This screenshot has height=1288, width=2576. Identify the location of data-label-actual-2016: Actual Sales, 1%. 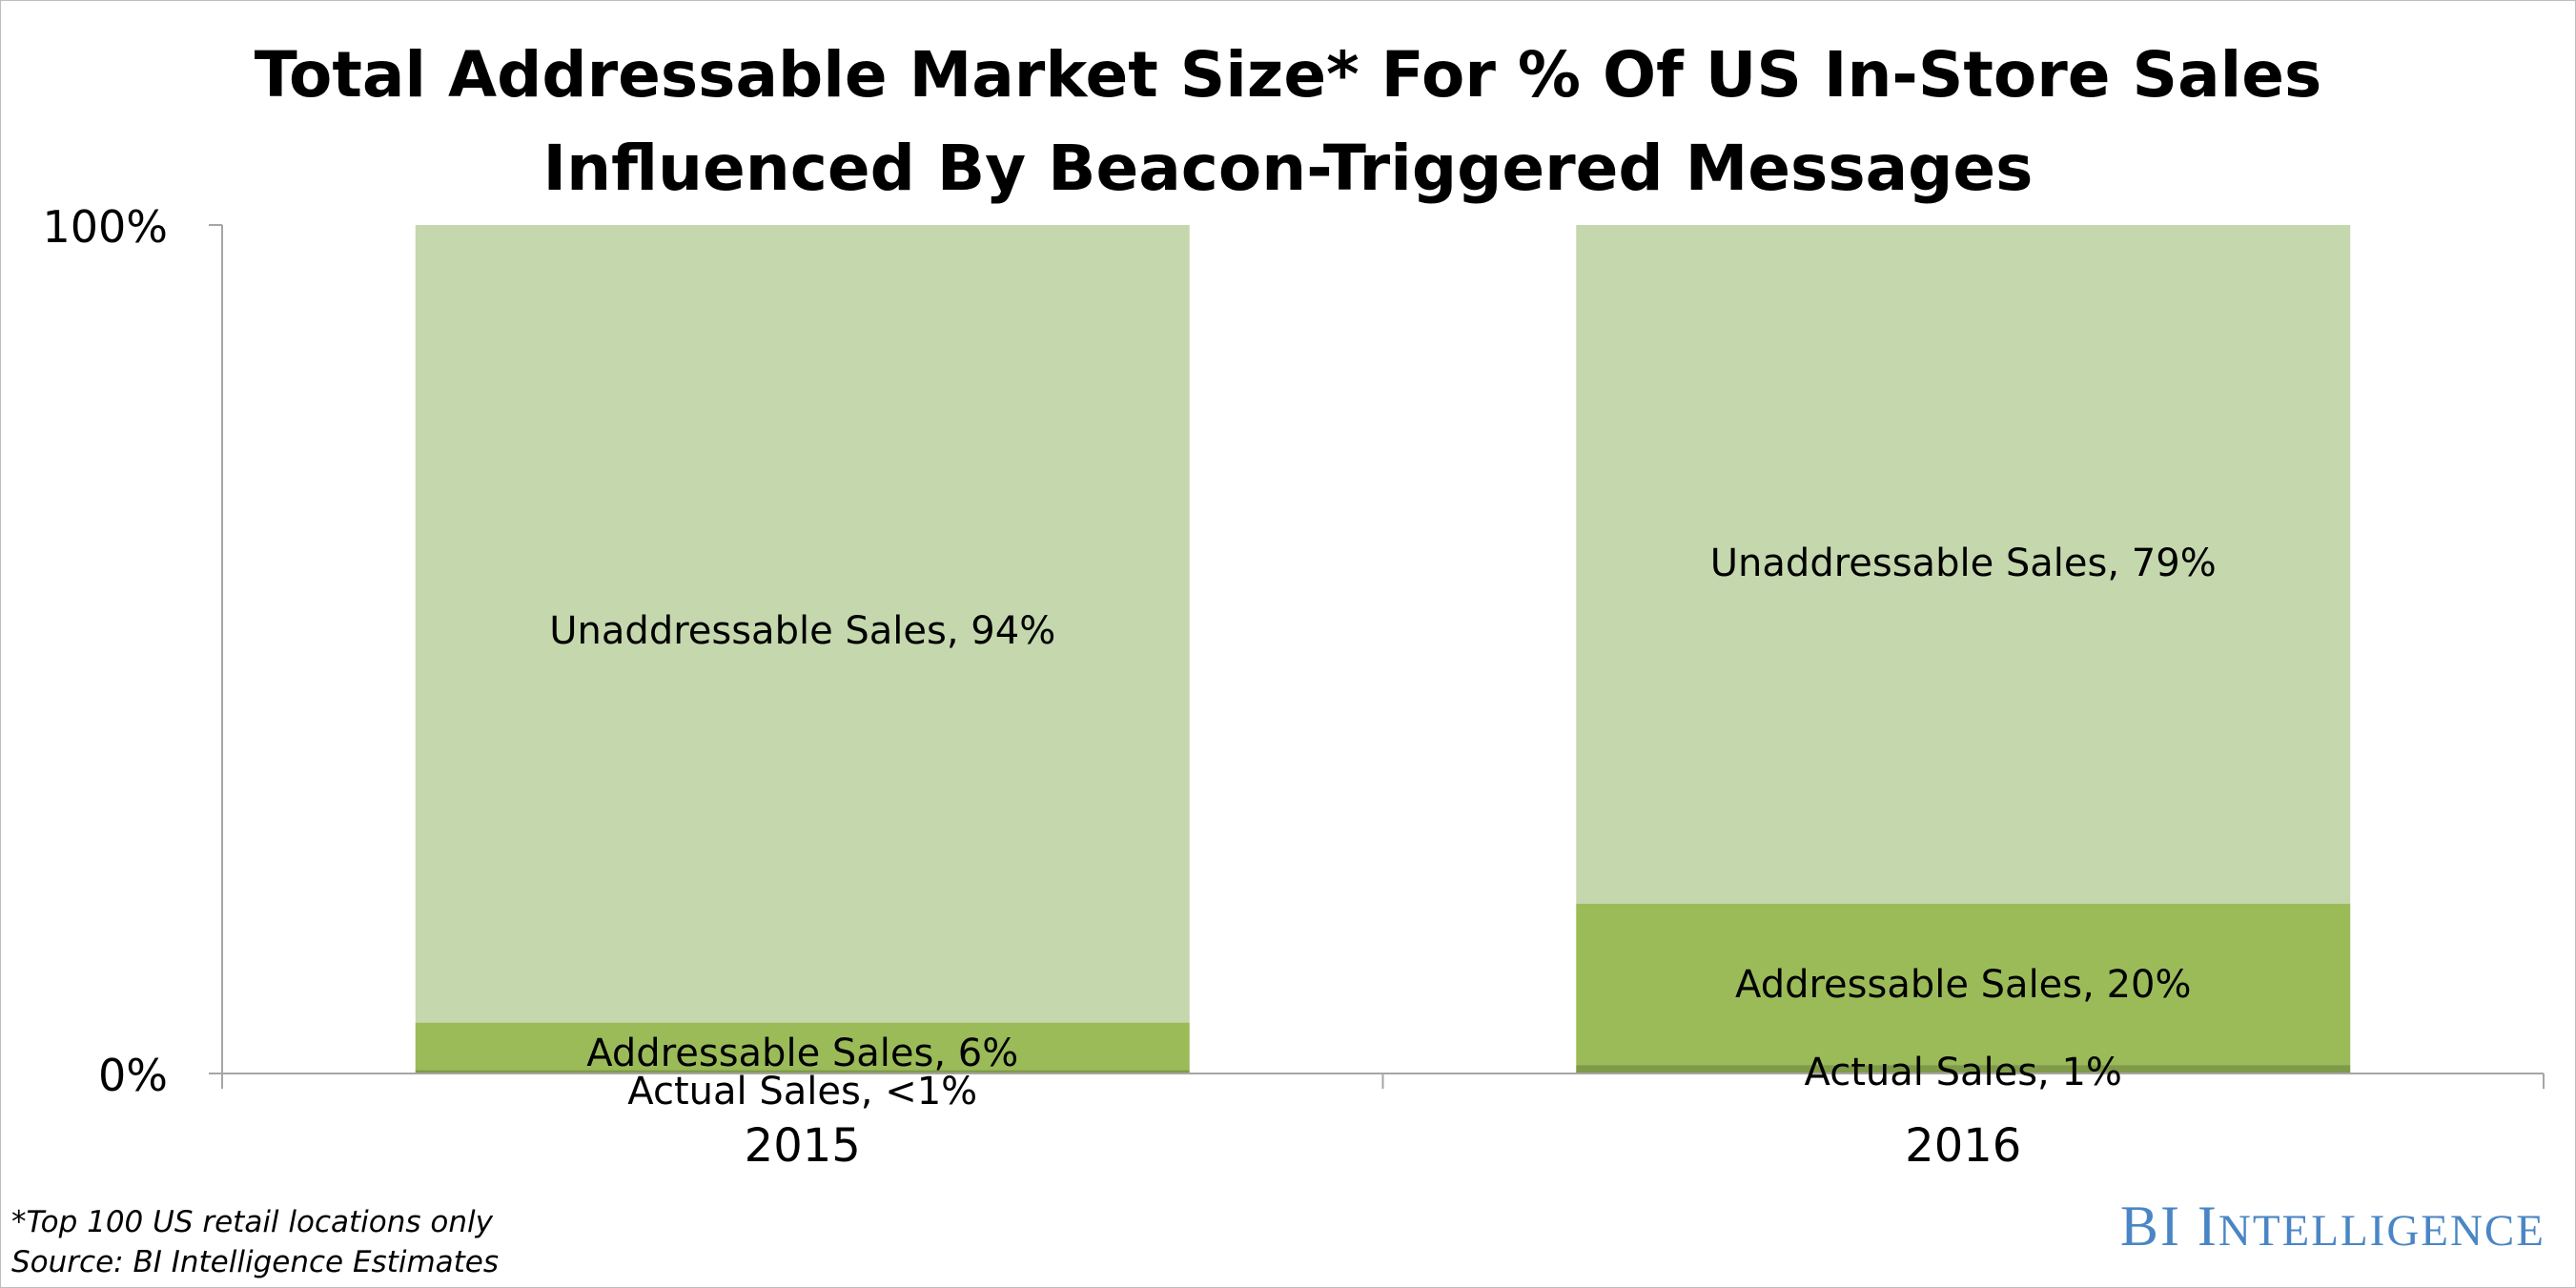
(1964, 1073).